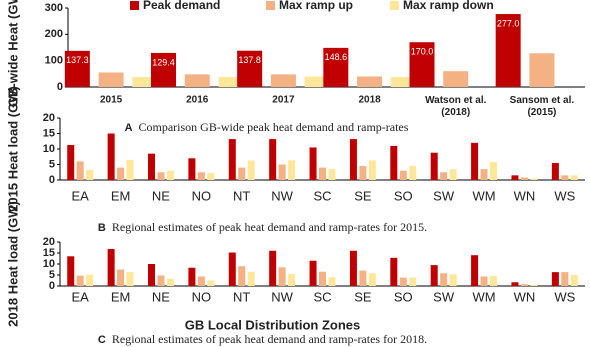 This screenshot has height=347, width=590. I want to click on x-tick-label: EA, so click(81, 296).